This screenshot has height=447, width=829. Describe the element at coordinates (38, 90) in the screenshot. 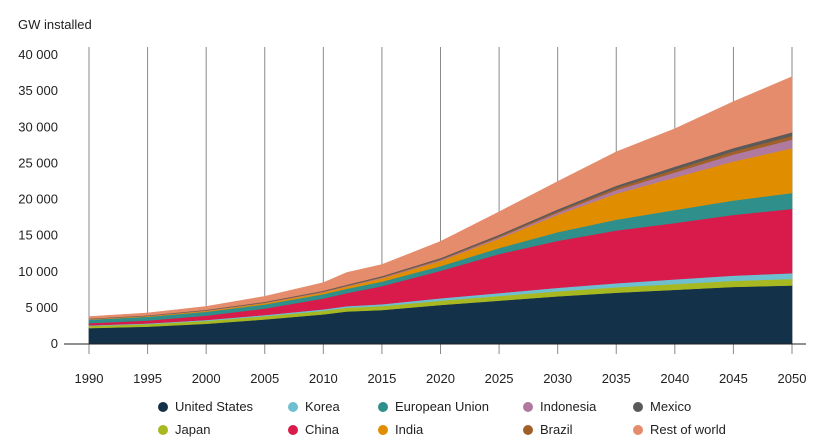

I see `y-tick-label: 35 000` at that location.